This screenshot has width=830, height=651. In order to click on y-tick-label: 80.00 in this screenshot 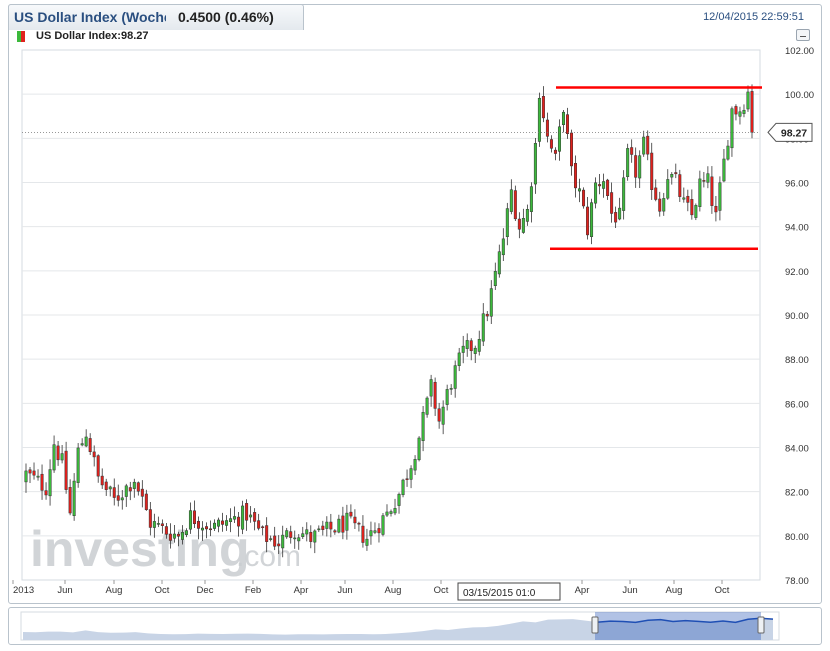, I will do `click(797, 537)`.